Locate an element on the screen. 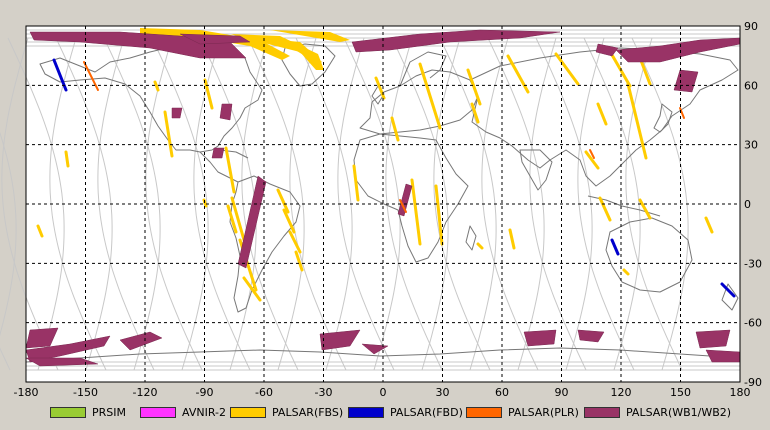 Image resolution: width=770 pixels, height=430 pixels. fbd-swath is located at coordinates (615, 247).